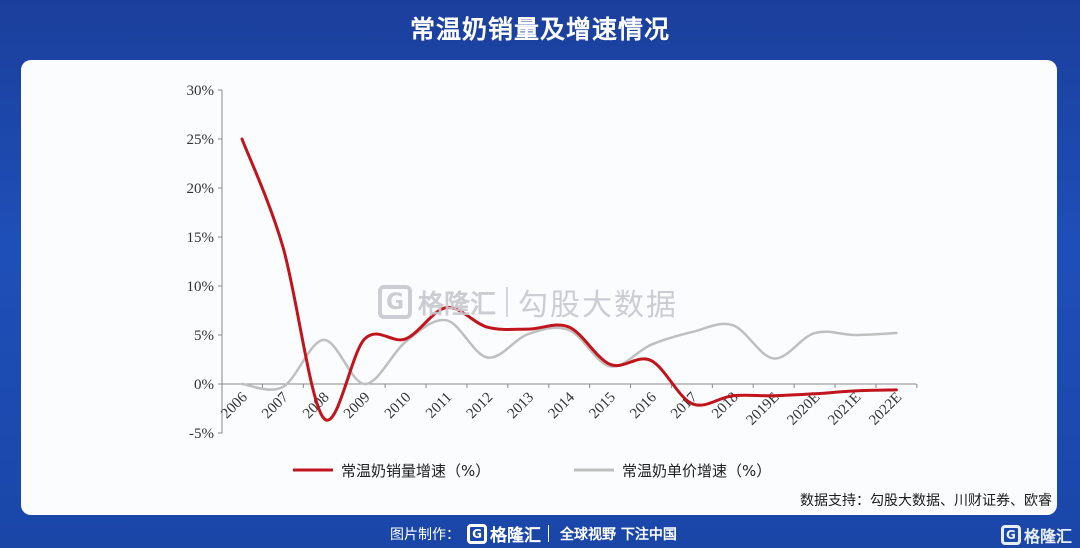  Describe the element at coordinates (201, 287) in the screenshot. I see `y-tick-label: 10%` at that location.